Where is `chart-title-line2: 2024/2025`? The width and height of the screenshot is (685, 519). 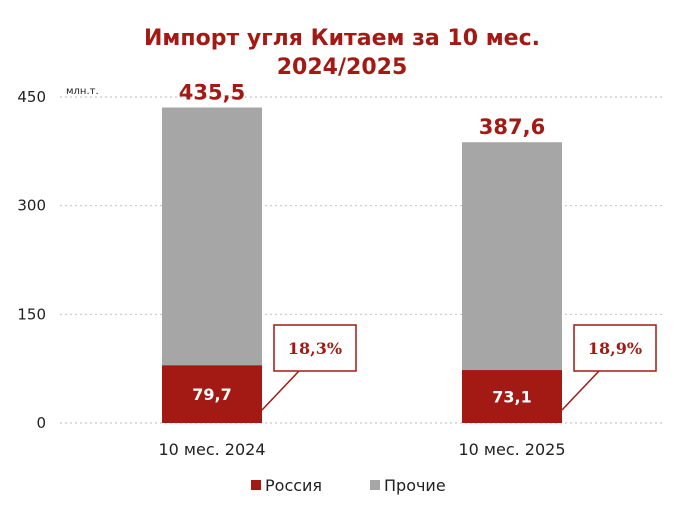 chart-title-line2: 2024/2025 is located at coordinates (342, 67).